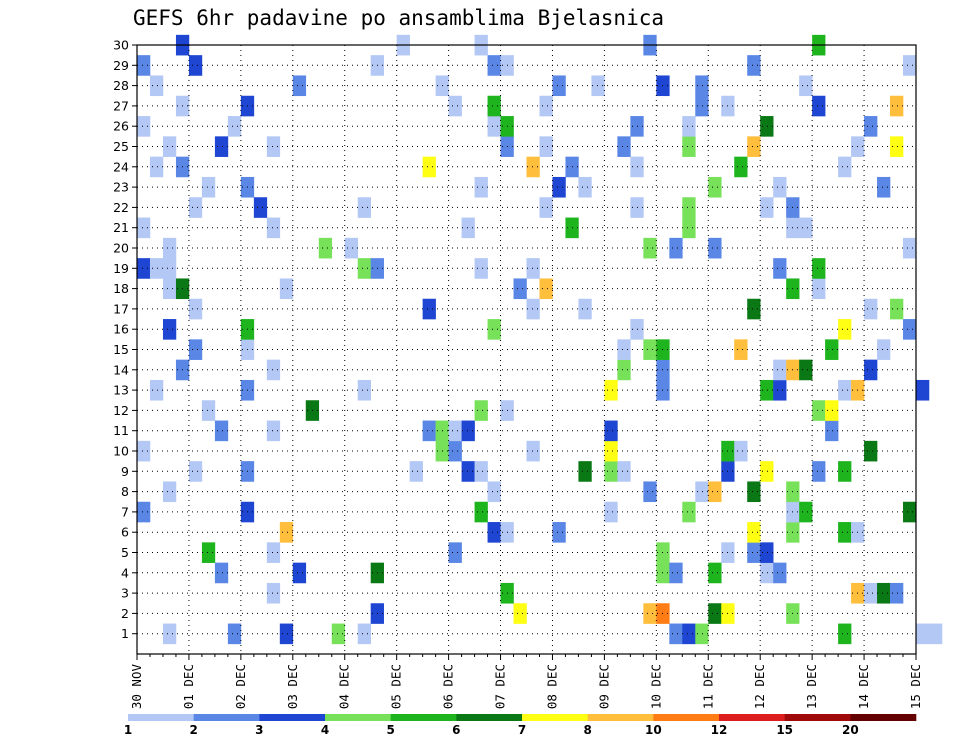 The width and height of the screenshot is (960, 742). I want to click on y-tick-label: 23, so click(121, 187).